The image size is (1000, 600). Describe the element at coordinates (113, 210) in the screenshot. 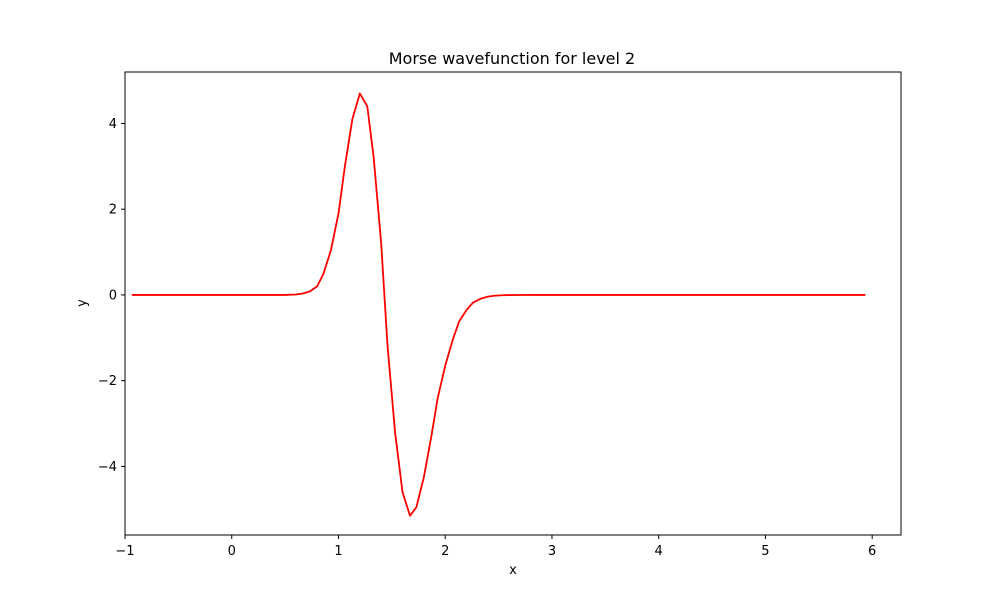

I see `y-tick-label: 2` at that location.